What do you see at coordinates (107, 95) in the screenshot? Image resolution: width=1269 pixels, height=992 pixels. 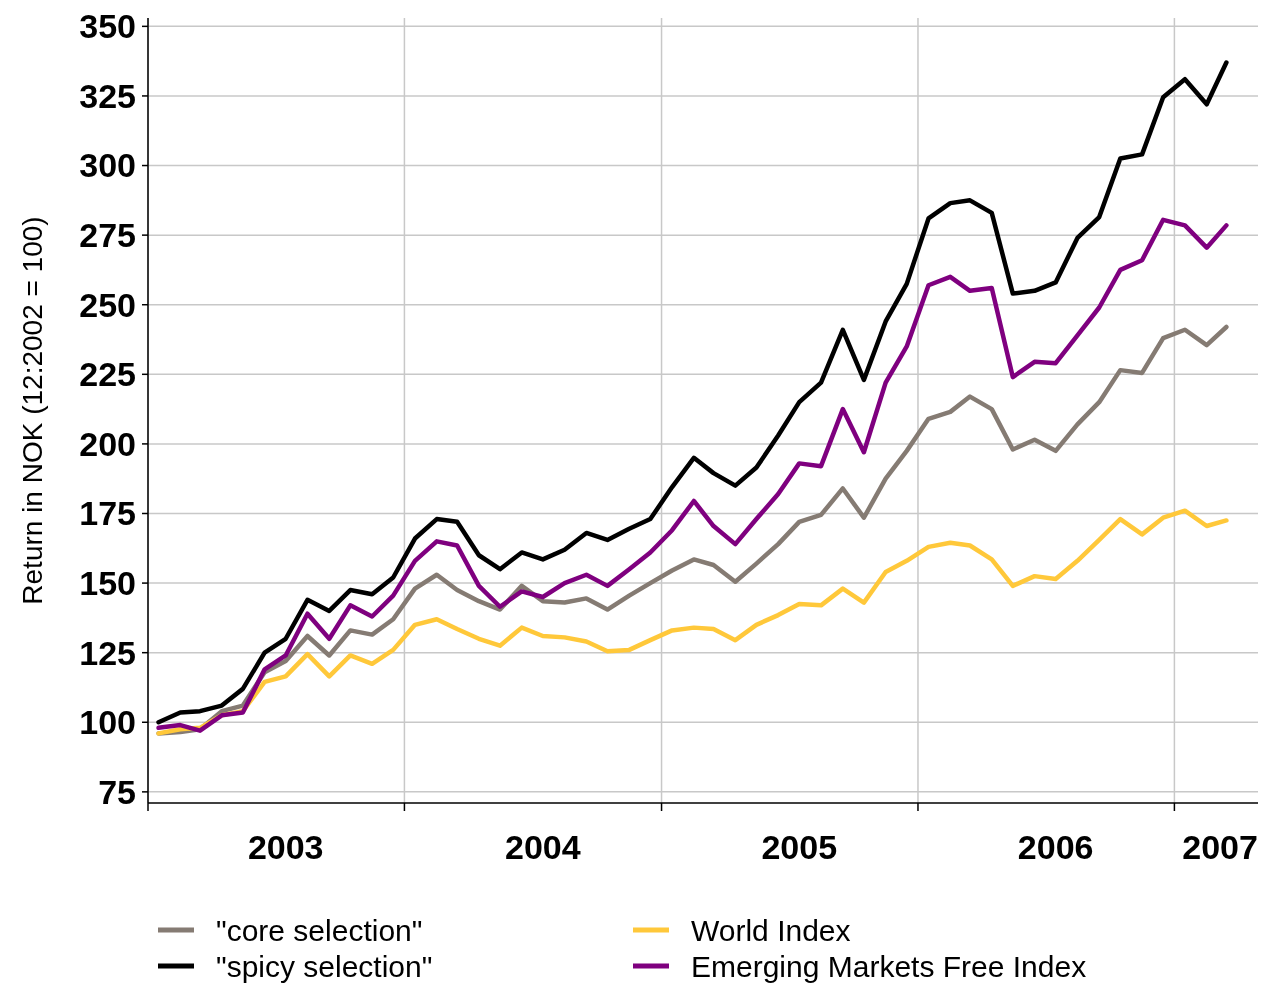 I see `y-tick-label: 325` at bounding box center [107, 95].